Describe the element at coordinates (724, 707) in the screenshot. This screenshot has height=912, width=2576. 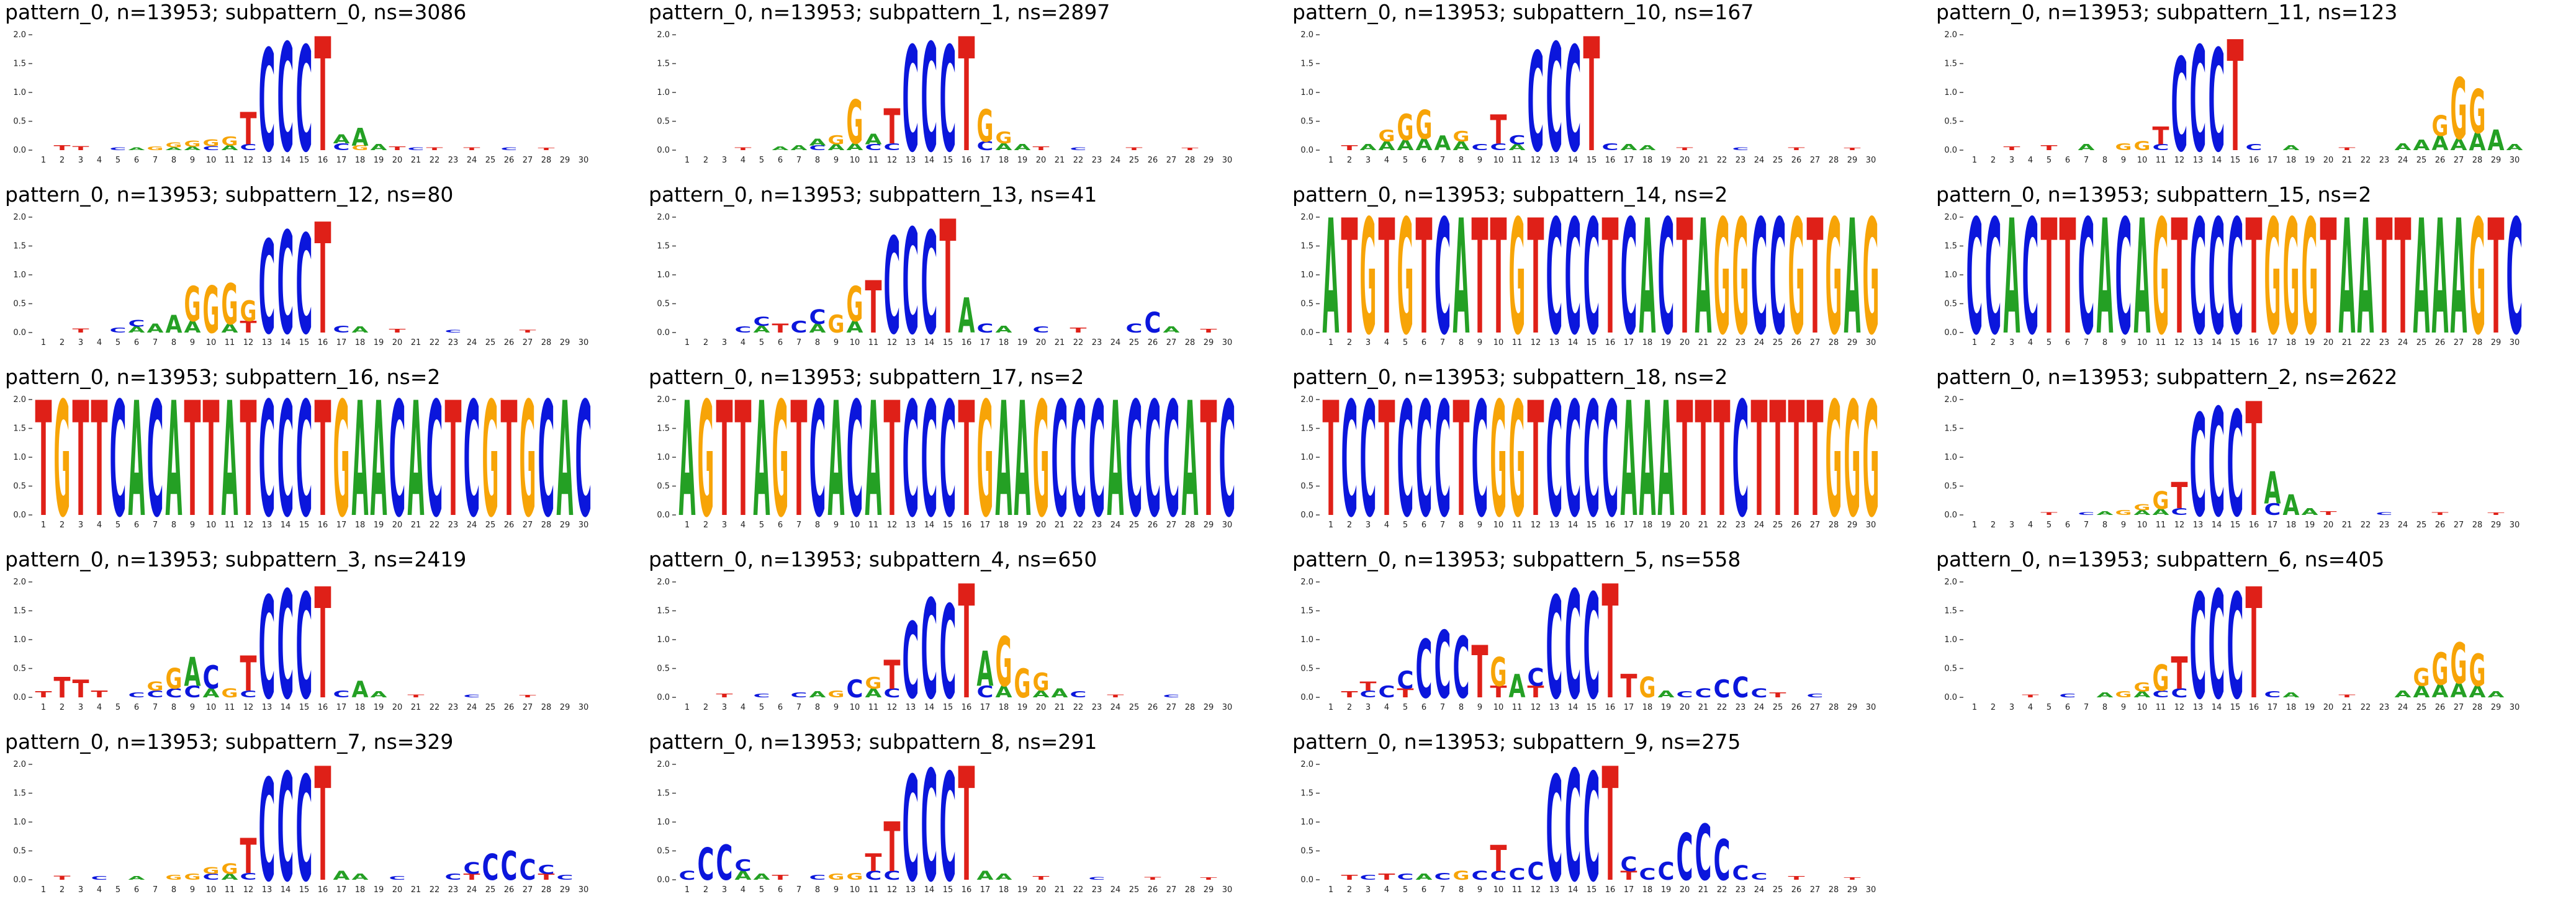
I see `axis-tick-label: 3` at that location.